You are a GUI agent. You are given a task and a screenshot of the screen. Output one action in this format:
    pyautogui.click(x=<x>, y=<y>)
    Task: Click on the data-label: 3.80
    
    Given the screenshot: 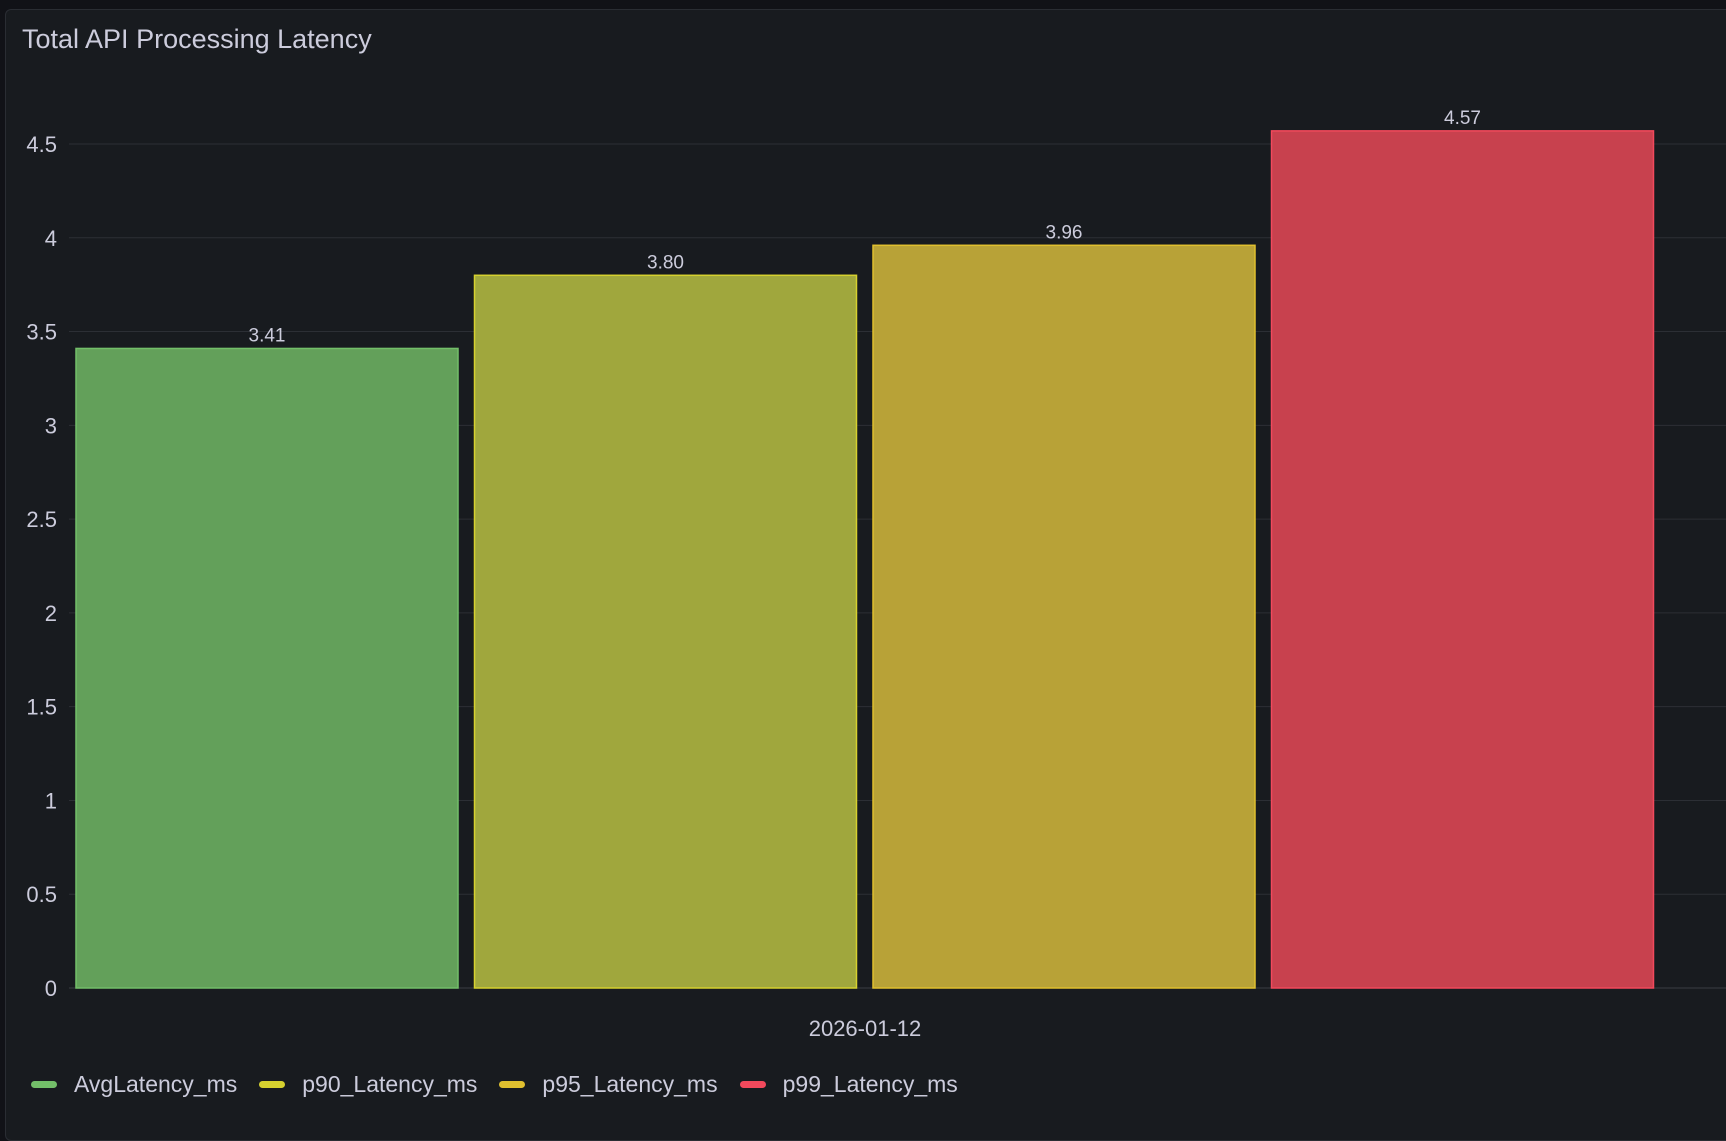 What is the action you would take?
    pyautogui.click(x=665, y=262)
    